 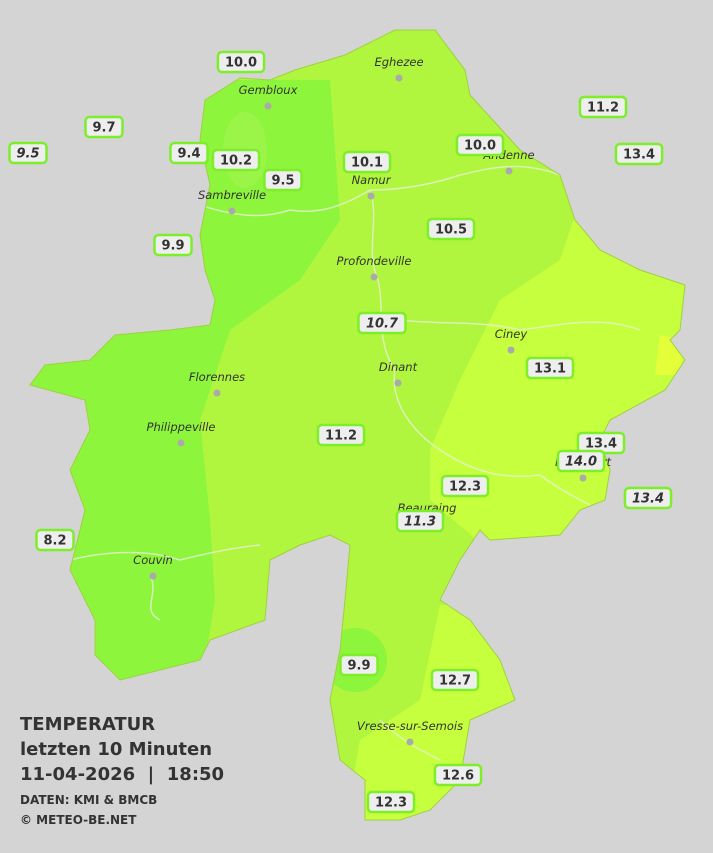 What do you see at coordinates (398, 62) in the screenshot?
I see `city-label: Eghezee` at bounding box center [398, 62].